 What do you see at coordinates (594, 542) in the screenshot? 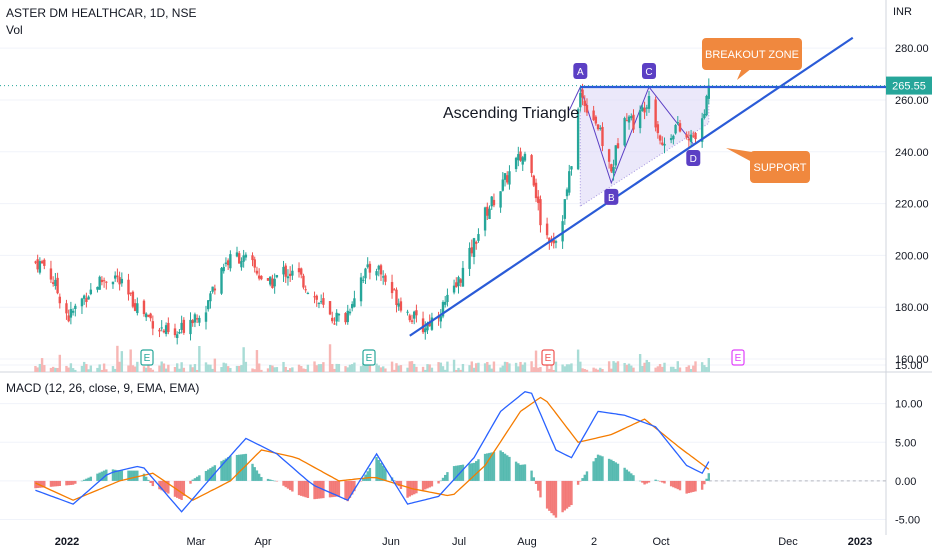
I see `time-tick-label: 2` at bounding box center [594, 542].